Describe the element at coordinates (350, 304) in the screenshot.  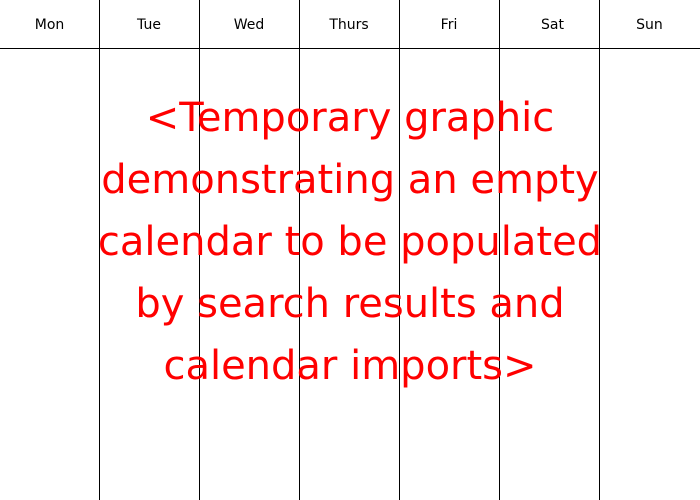
I see `placeholder-text-line: by search results and` at that location.